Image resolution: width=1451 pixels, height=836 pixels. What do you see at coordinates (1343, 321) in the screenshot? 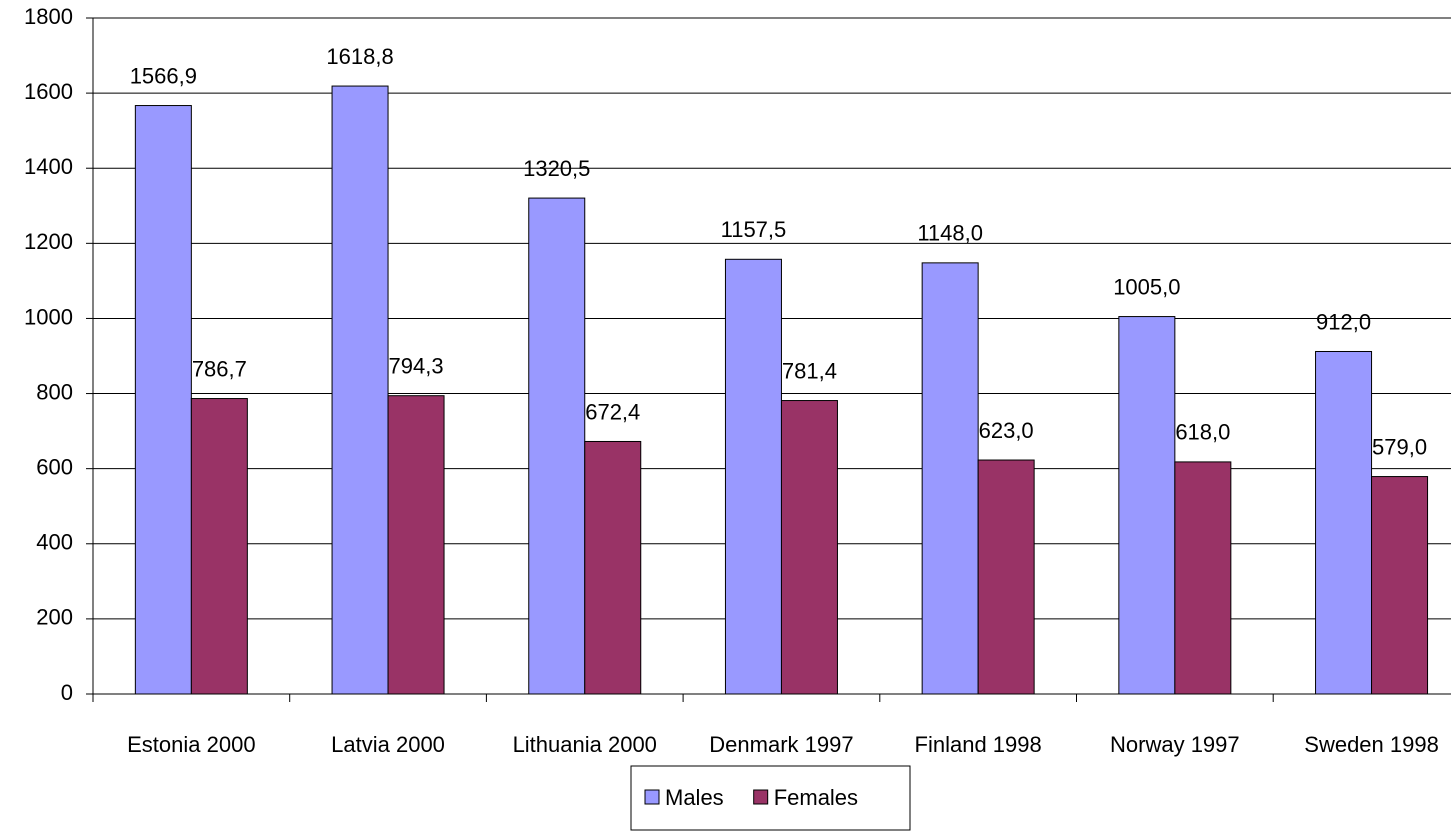
I see `value-label: 912,0` at bounding box center [1343, 321].